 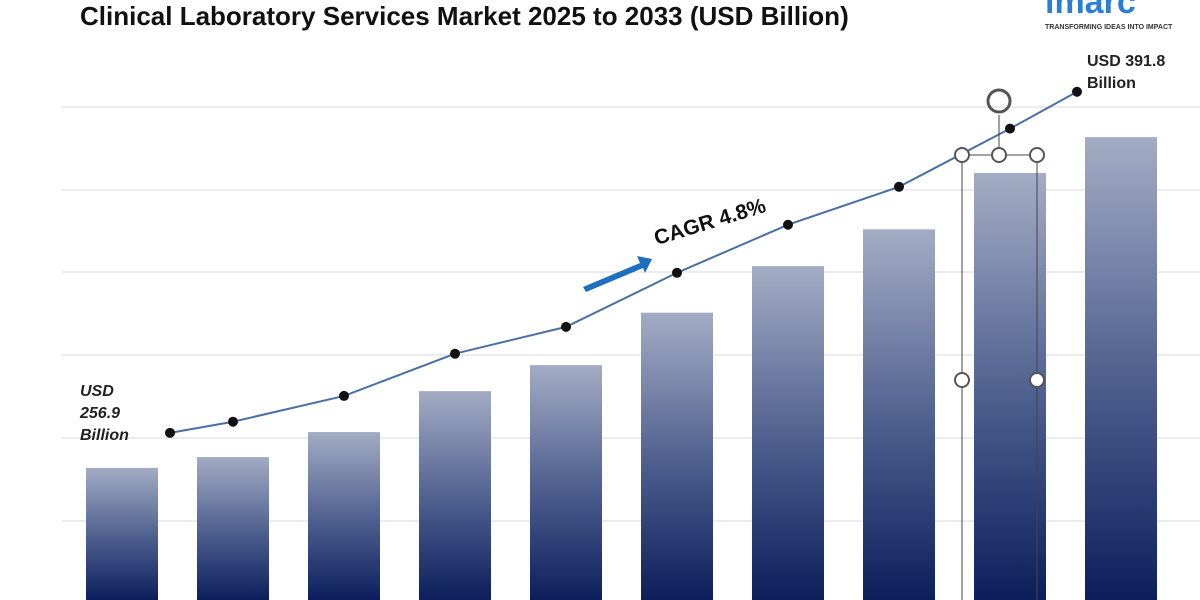 What do you see at coordinates (1126, 72) in the screenshot?
I see `value-label: USD 391.8 Billion` at bounding box center [1126, 72].